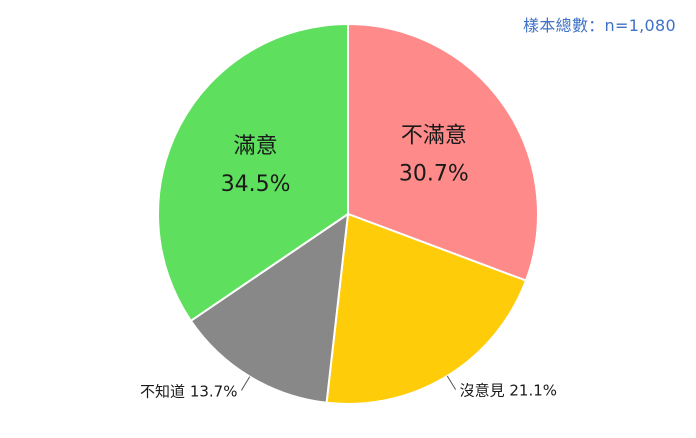 The width and height of the screenshot is (696, 438). What do you see at coordinates (434, 135) in the screenshot?
I see `slice-label-1: 不滿意` at bounding box center [434, 135].